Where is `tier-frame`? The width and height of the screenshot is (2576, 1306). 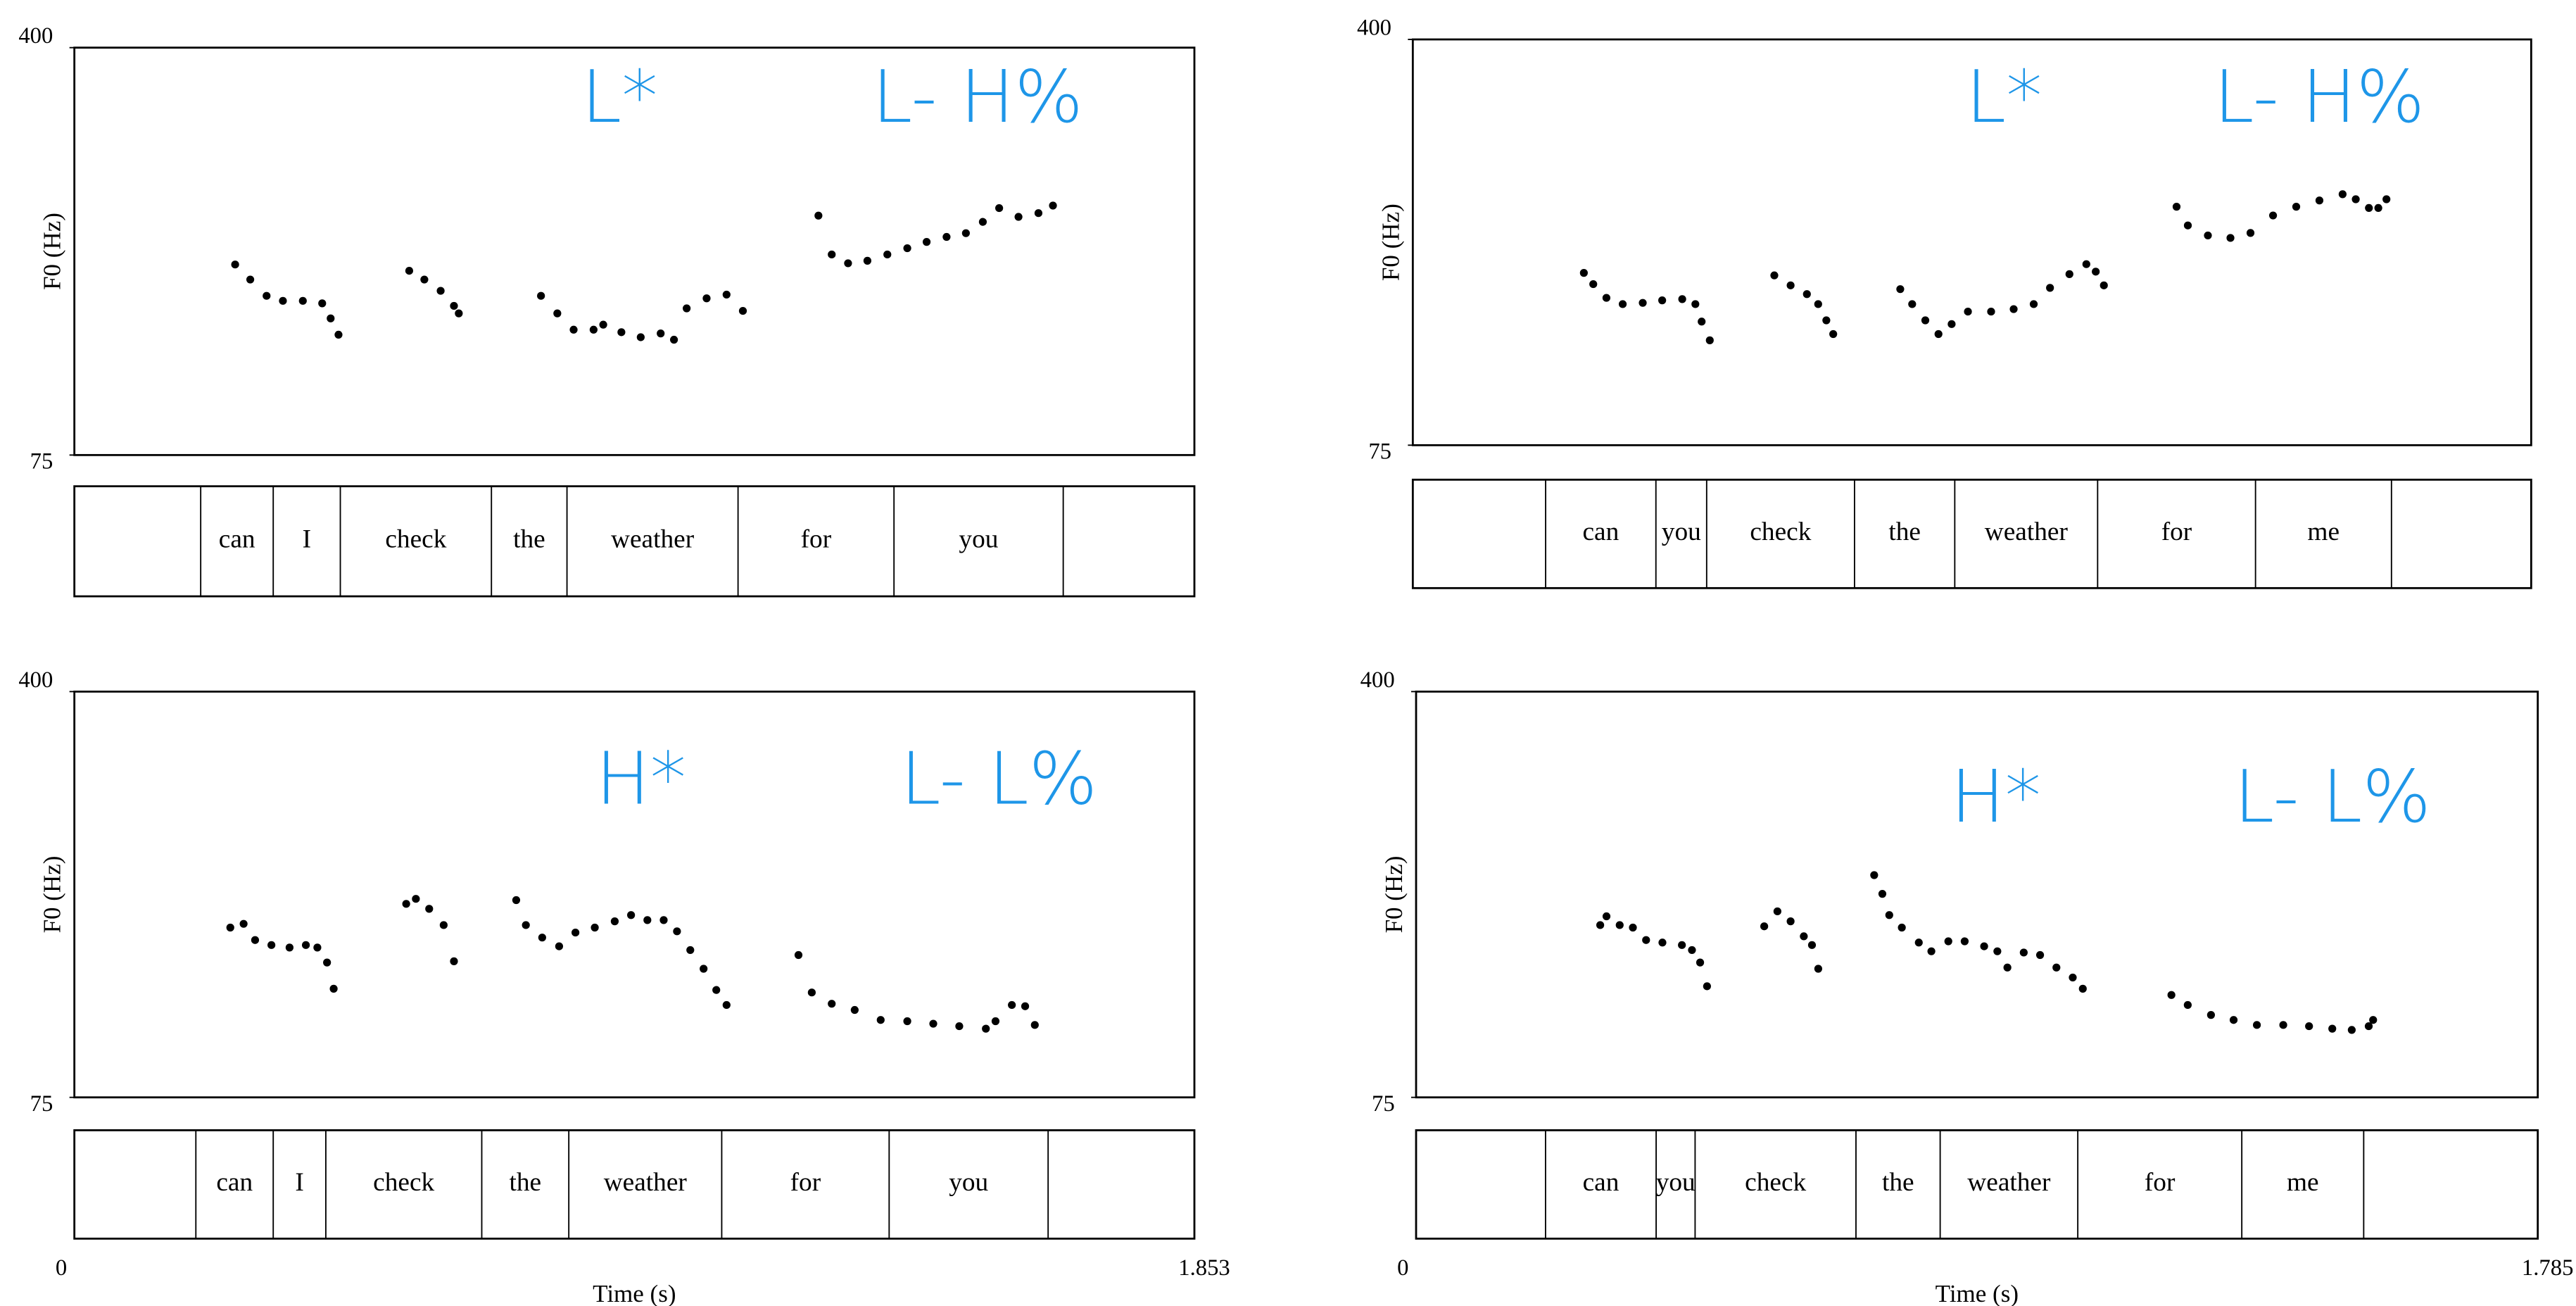
tier-frame is located at coordinates (1971, 533).